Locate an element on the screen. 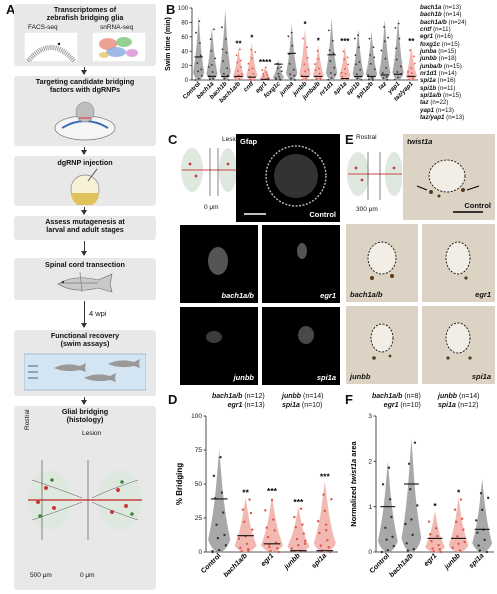  panel-c-lesion: Lesion is located at coordinates (232, 139).